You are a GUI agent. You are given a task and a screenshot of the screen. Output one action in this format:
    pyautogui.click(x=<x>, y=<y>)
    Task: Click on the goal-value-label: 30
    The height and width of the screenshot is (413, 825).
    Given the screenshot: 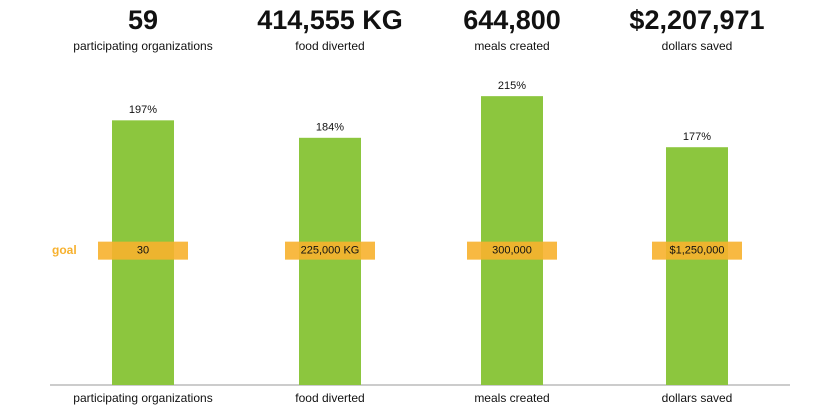 What is the action you would take?
    pyautogui.click(x=143, y=251)
    